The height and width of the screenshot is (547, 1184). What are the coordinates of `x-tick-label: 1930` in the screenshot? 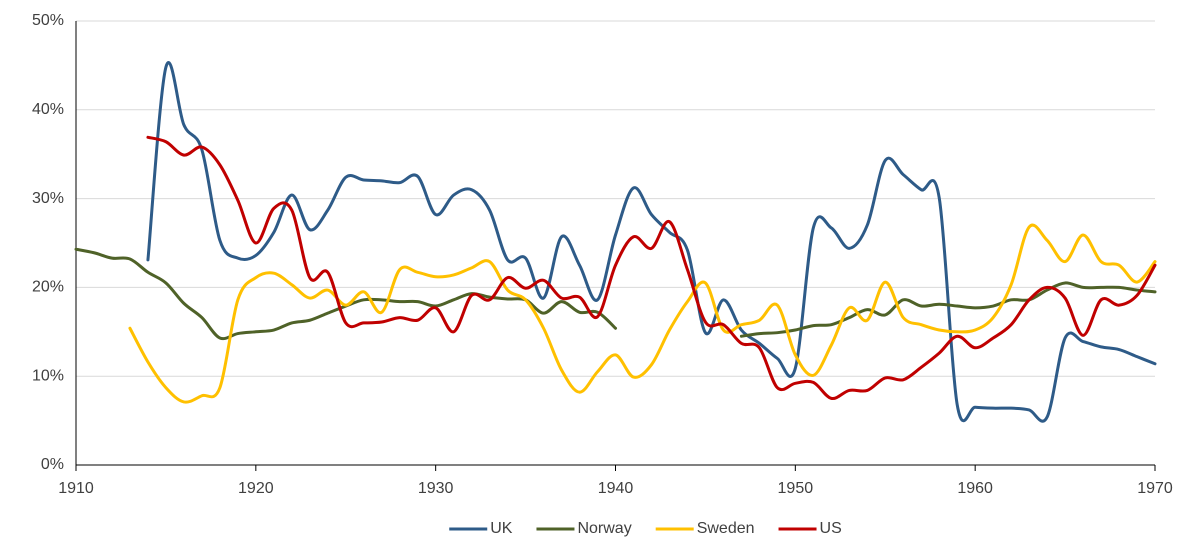 It's located at (436, 488).